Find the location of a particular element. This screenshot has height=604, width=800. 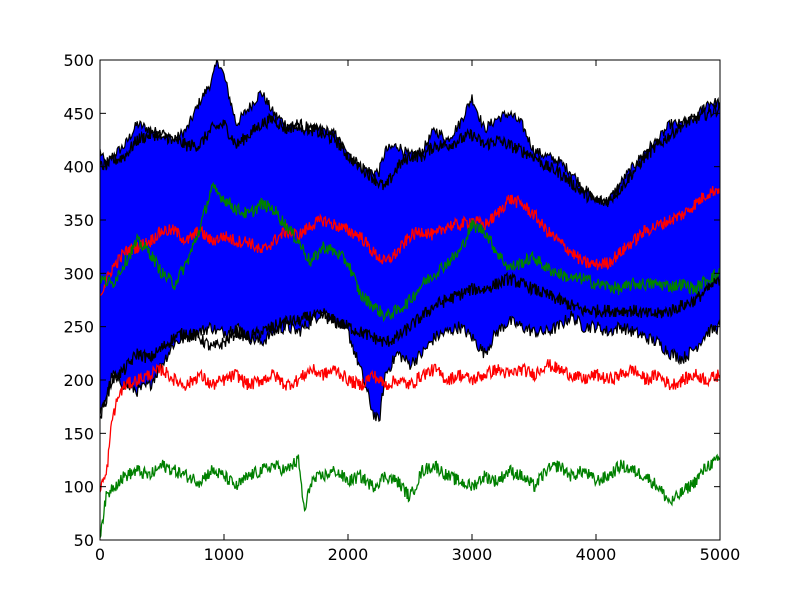

y-tick-label: 400 is located at coordinates (78, 167).